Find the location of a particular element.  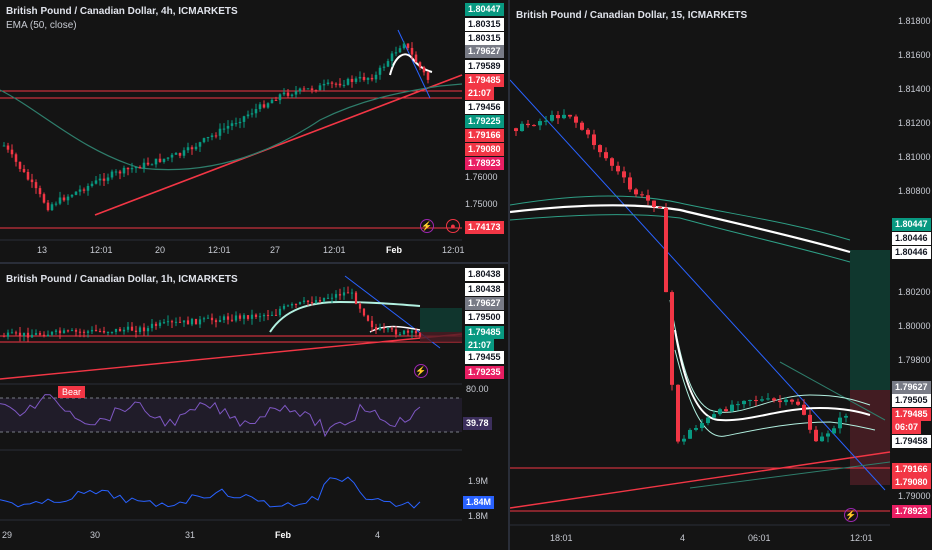

price-tag: 1.78923 is located at coordinates (484, 163).